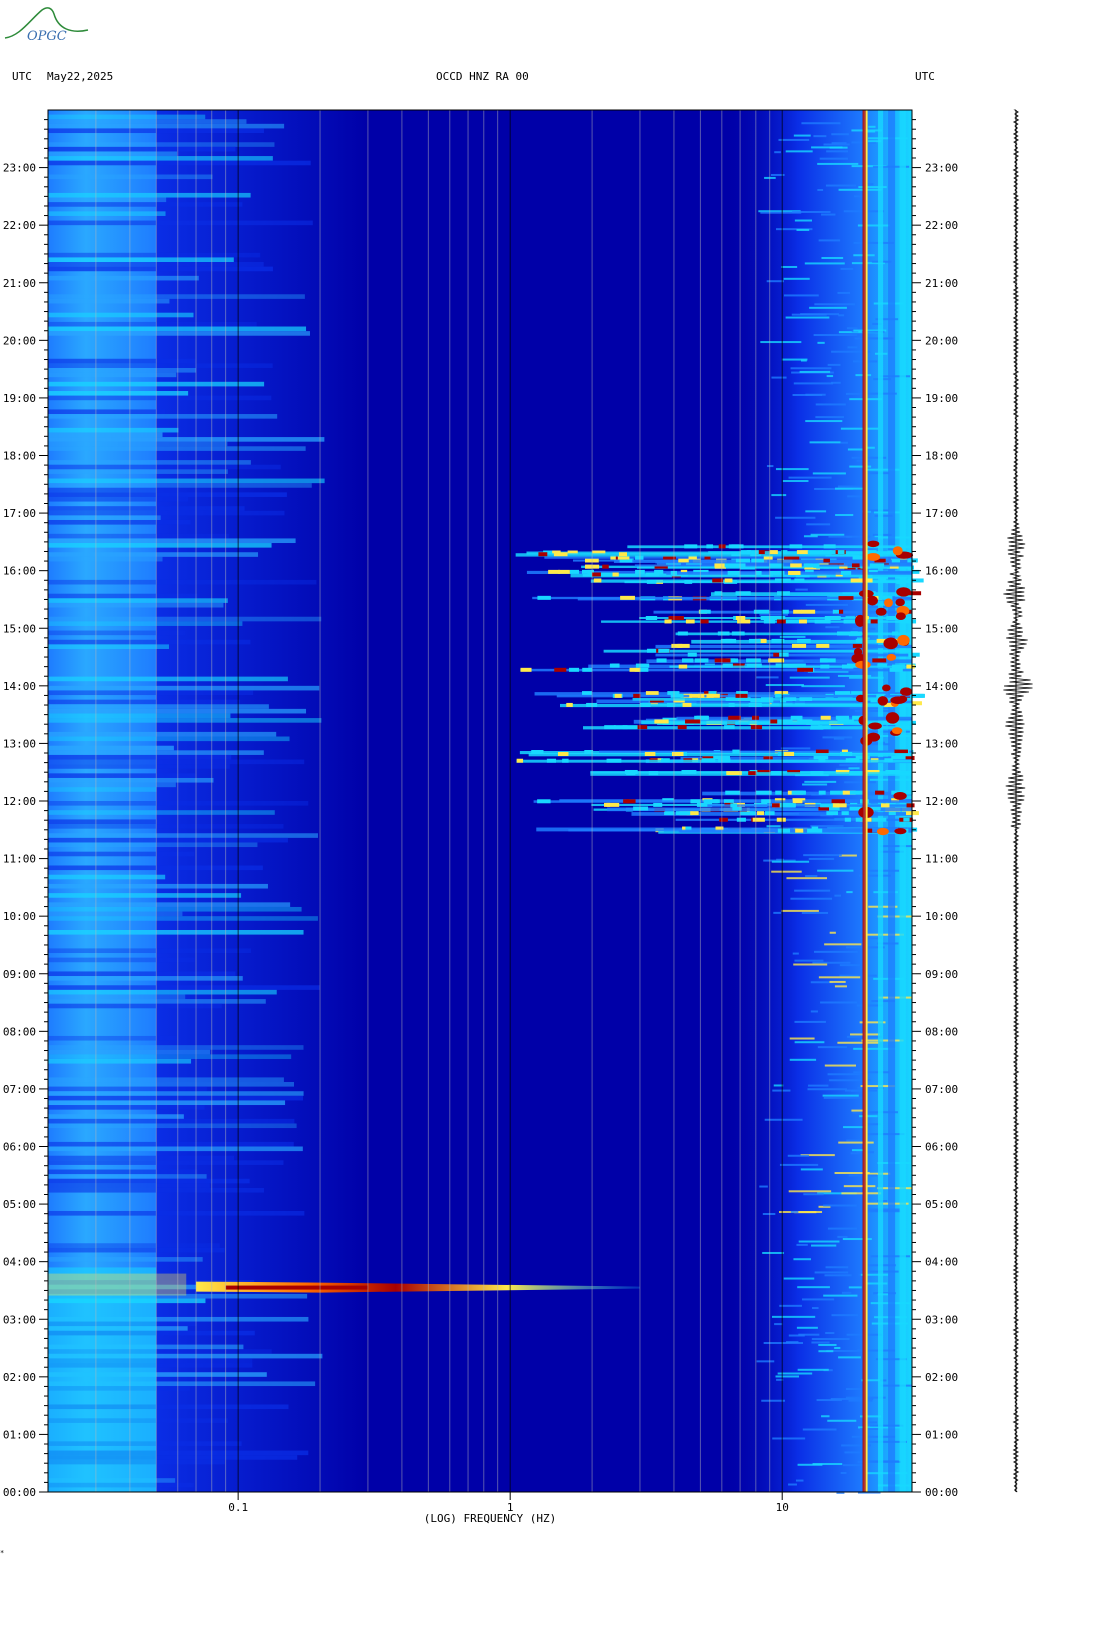  I want to click on y-tick-label-left: 15:00, so click(19, 628).